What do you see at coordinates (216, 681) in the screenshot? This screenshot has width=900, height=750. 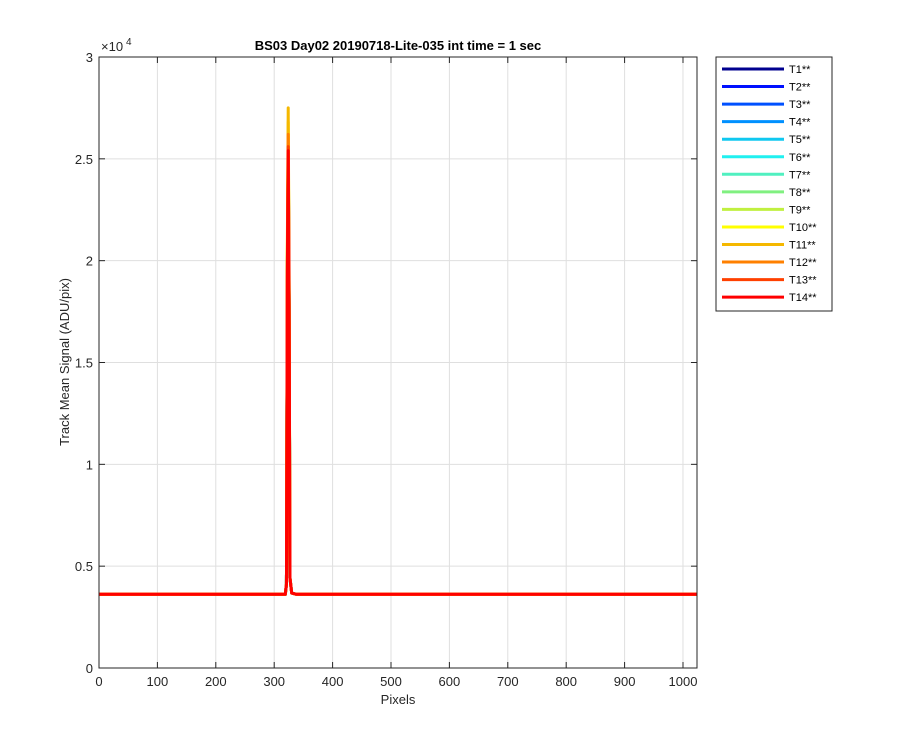 I see `x-tick-label: 200` at bounding box center [216, 681].